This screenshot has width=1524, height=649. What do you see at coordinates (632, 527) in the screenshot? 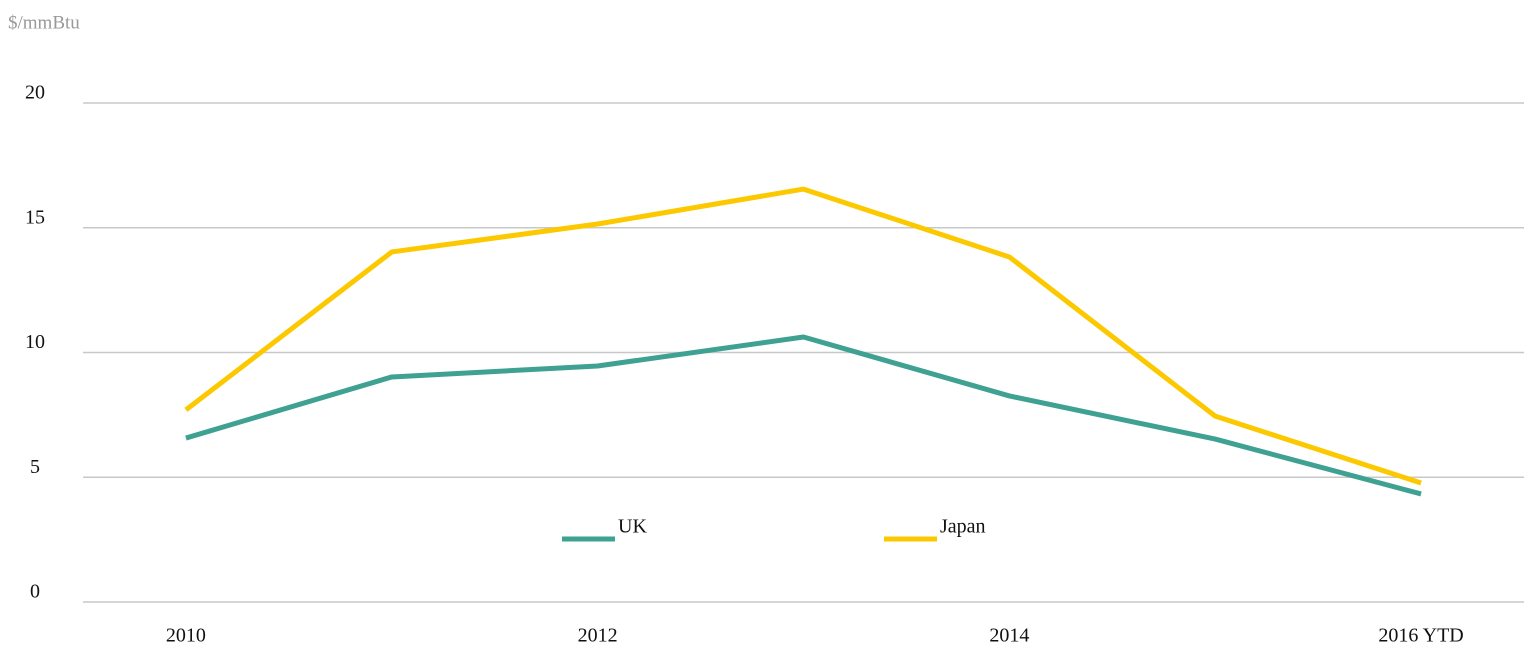
I see `legend-label: UK` at bounding box center [632, 527].